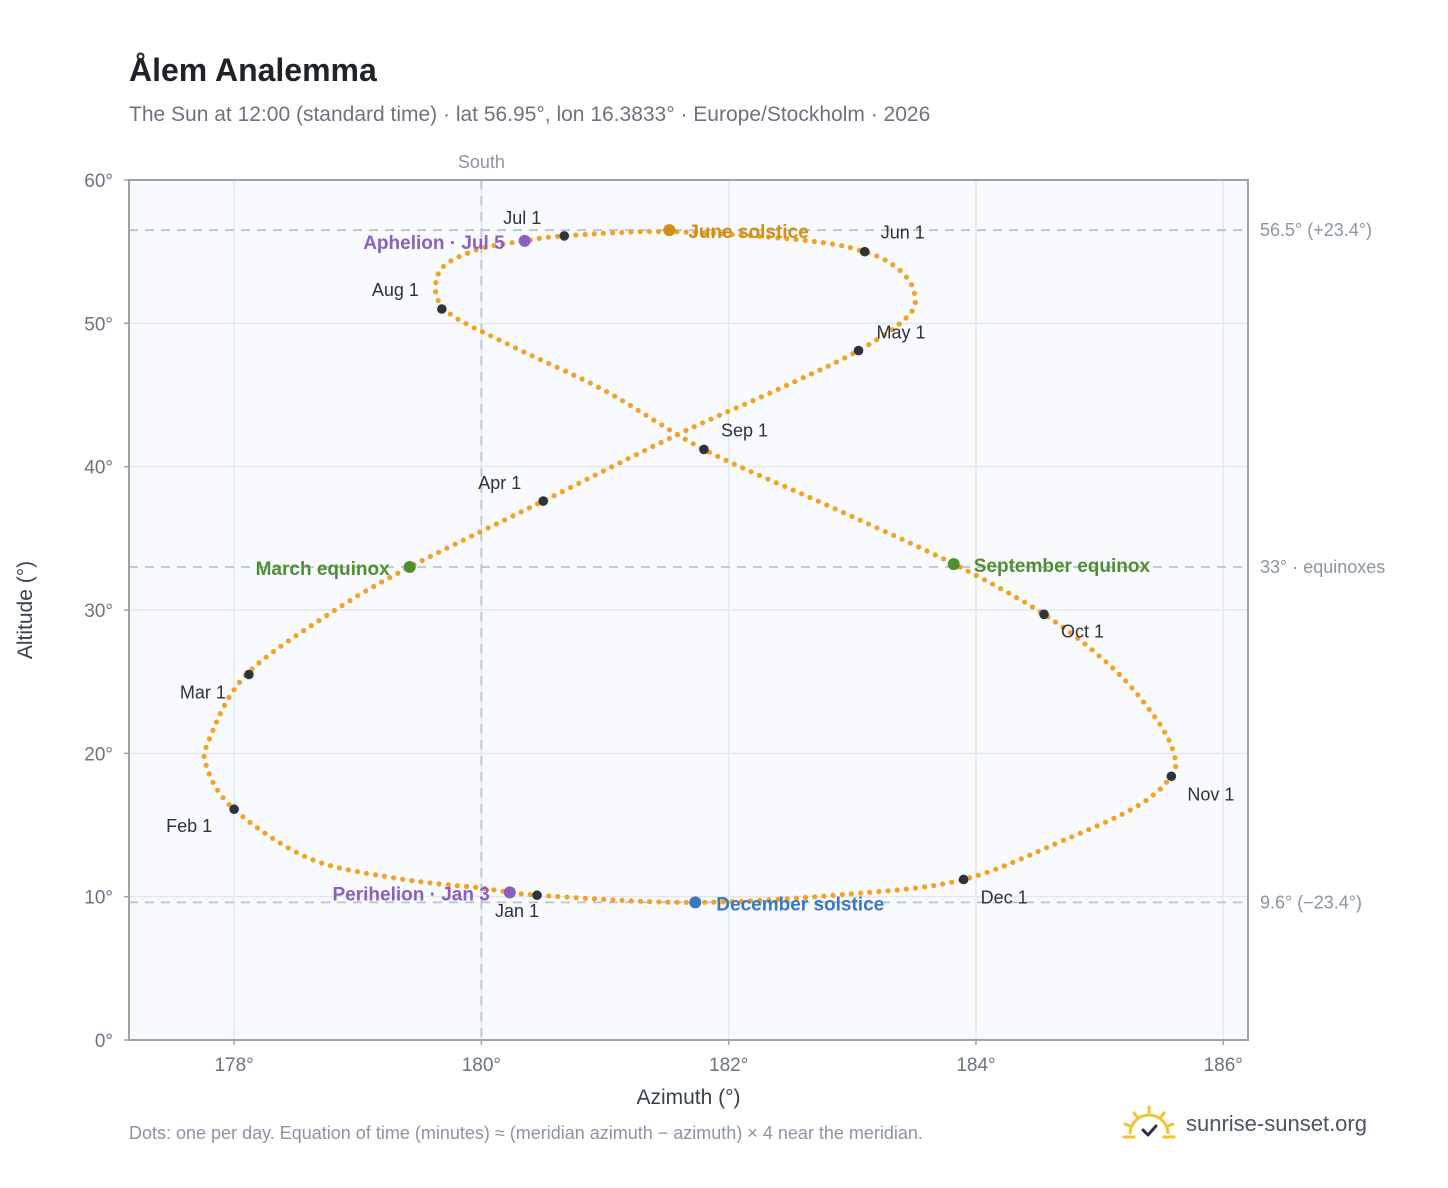  I want to click on brand-name: sunrise-sunset.org, so click(1276, 1123).